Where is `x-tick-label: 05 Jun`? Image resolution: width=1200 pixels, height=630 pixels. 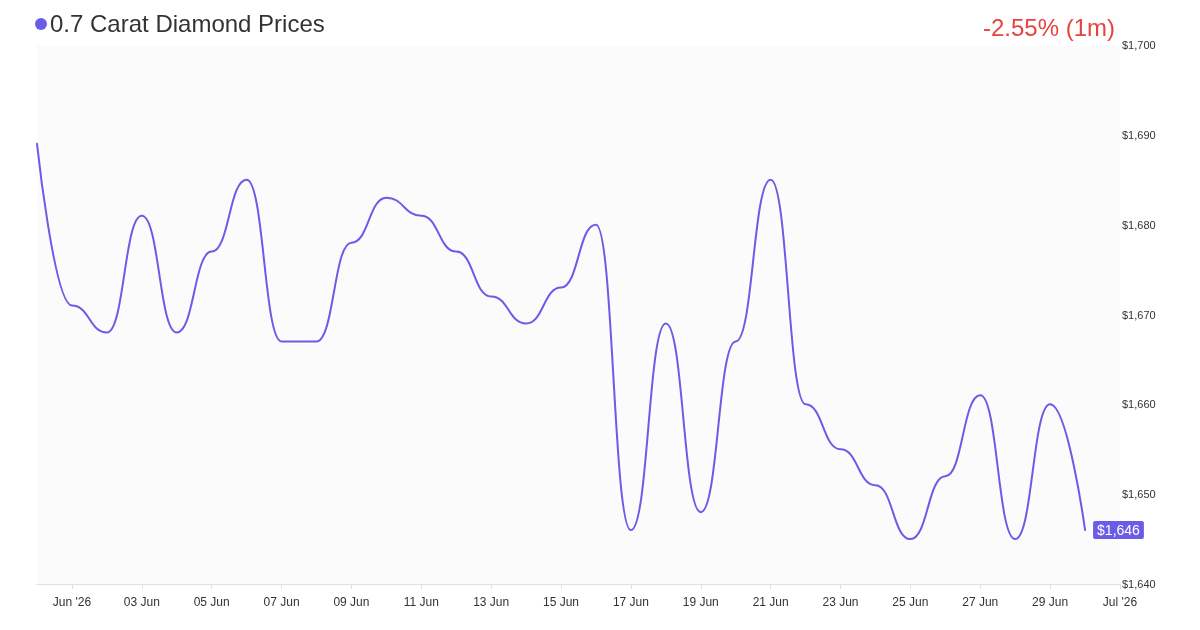 x-tick-label: 05 Jun is located at coordinates (211, 602).